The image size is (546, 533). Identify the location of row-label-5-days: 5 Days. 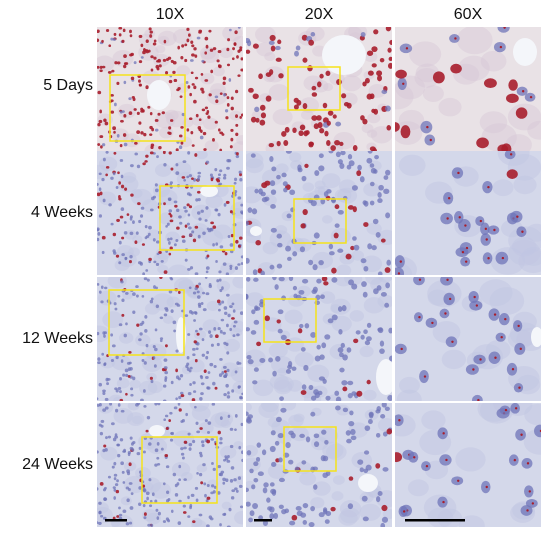
(68, 85).